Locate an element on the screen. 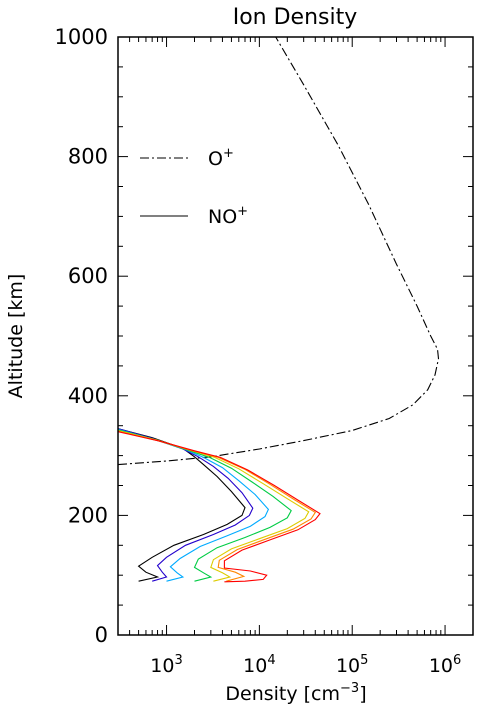  y-tick-label: 1000 is located at coordinates (81, 37).